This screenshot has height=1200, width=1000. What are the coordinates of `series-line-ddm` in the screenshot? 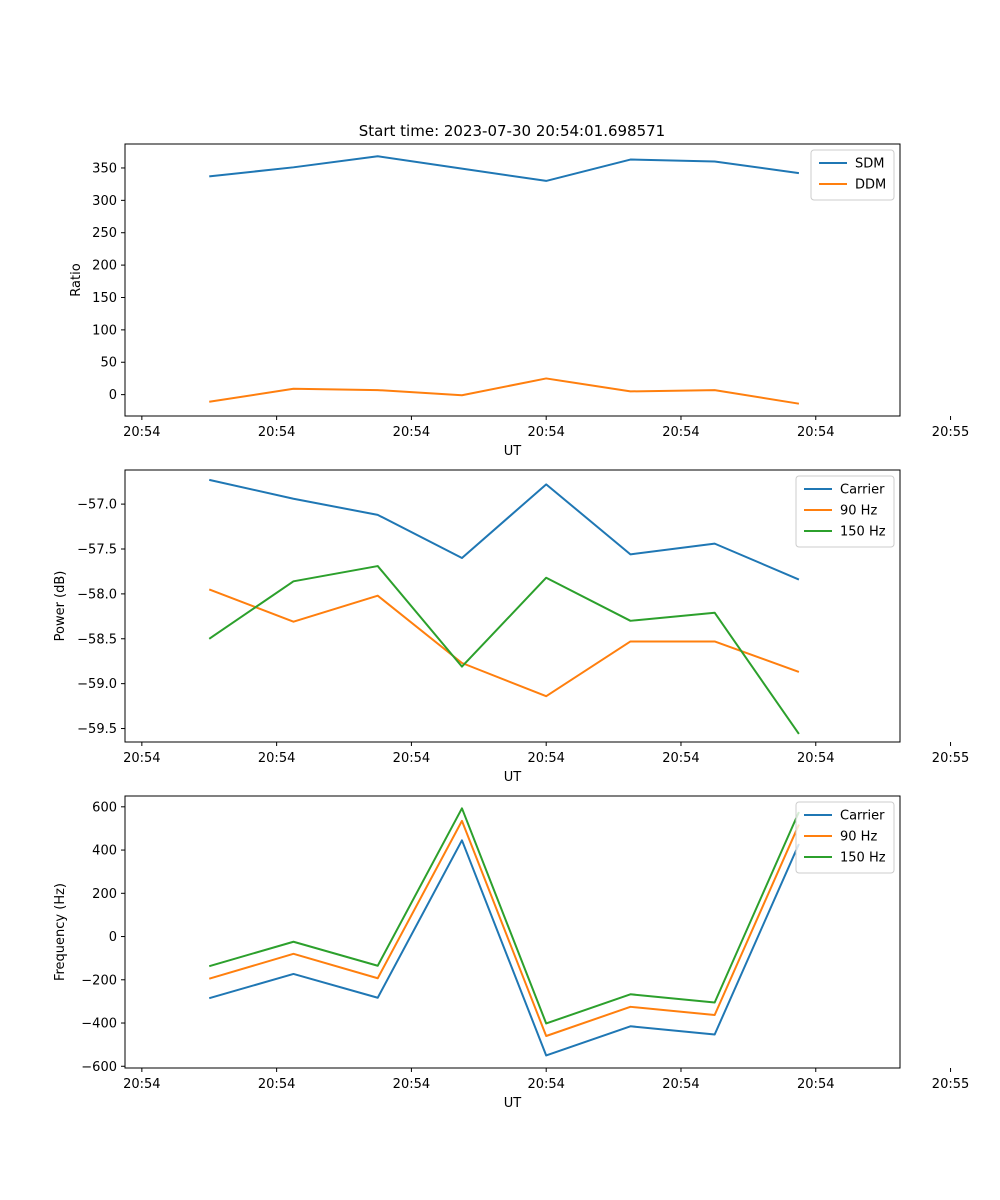 It's located at (504, 391).